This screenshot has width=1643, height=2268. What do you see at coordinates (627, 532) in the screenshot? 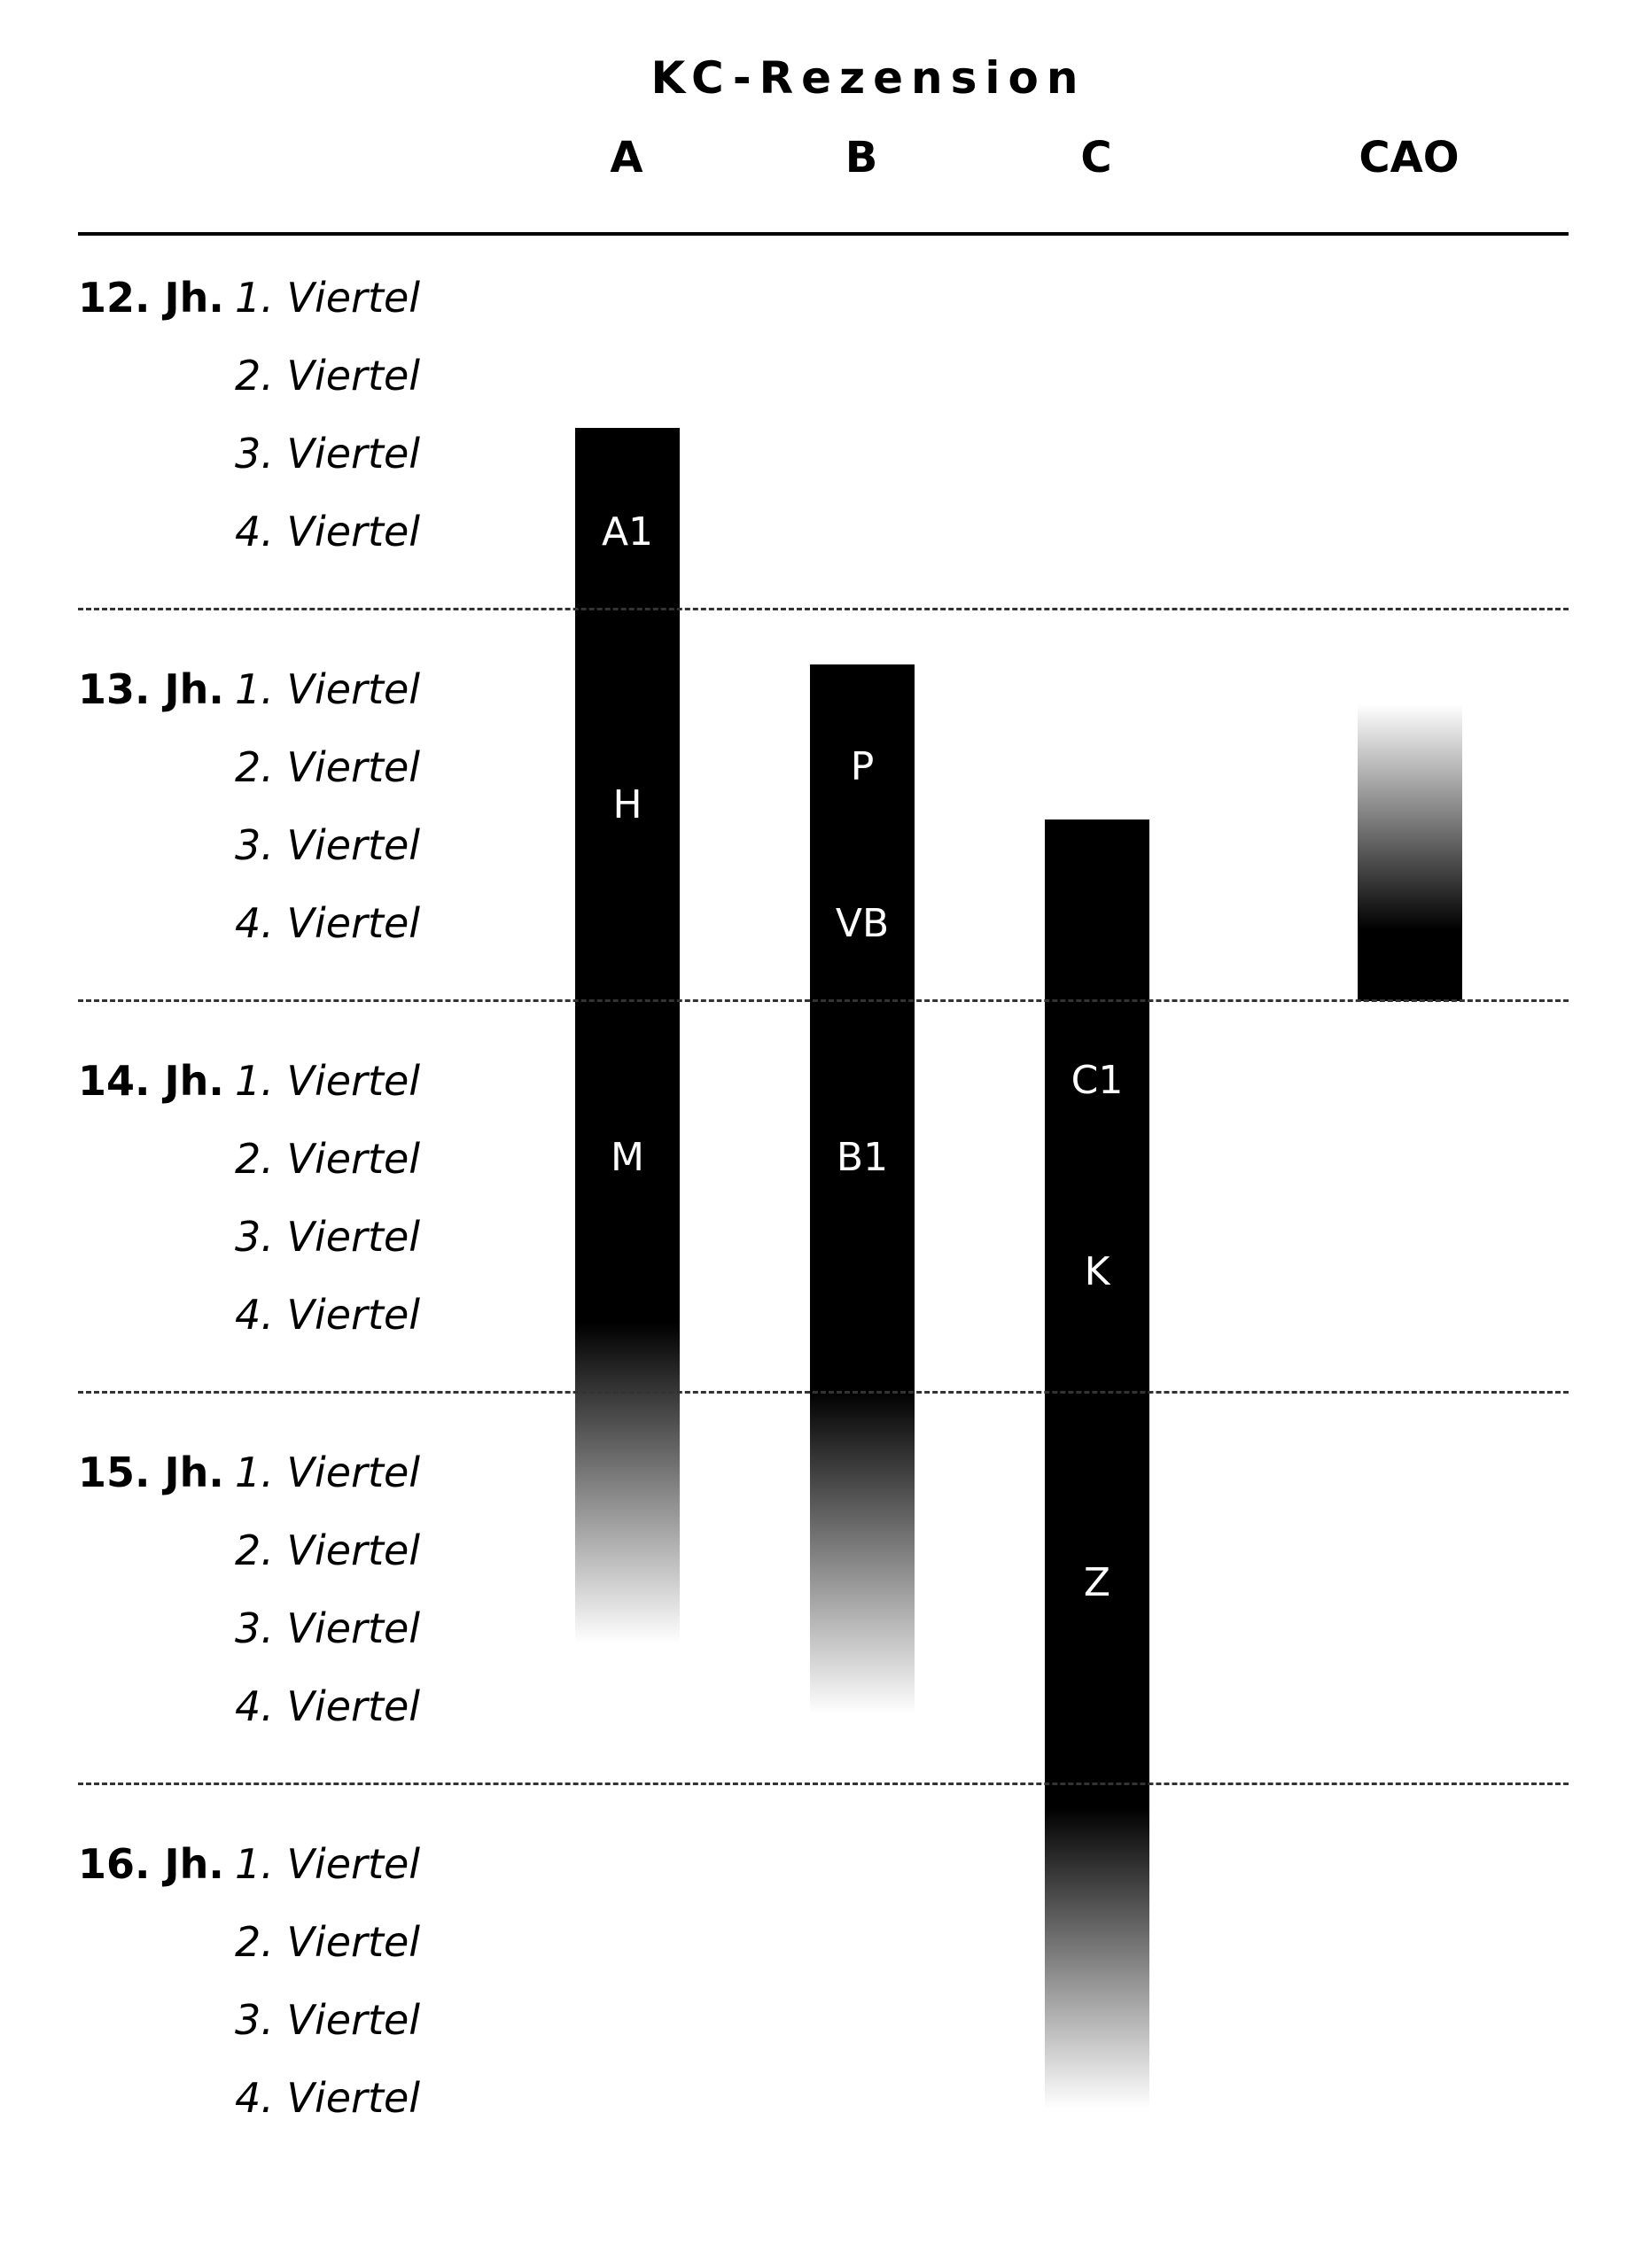
I see `bar-label-a1: A1` at bounding box center [627, 532].